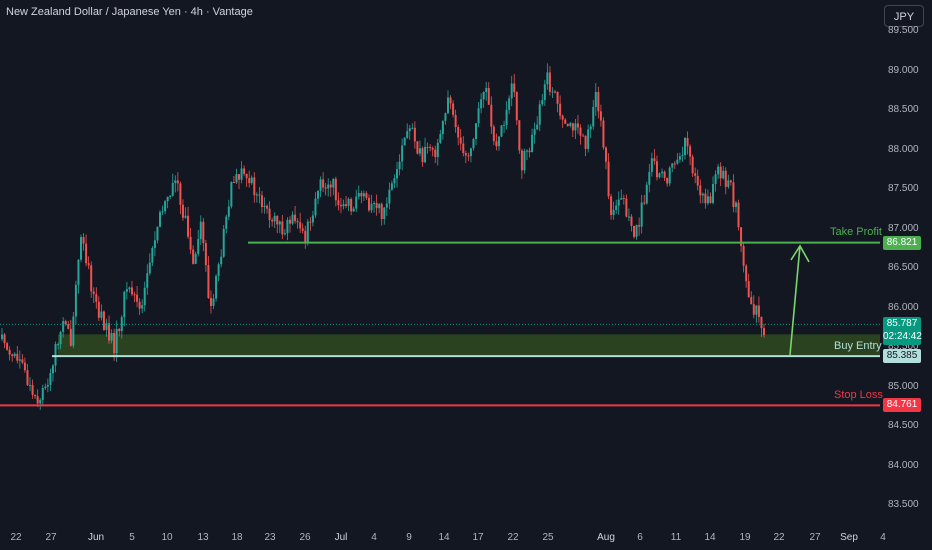  I want to click on x-tick-label: 18, so click(237, 537).